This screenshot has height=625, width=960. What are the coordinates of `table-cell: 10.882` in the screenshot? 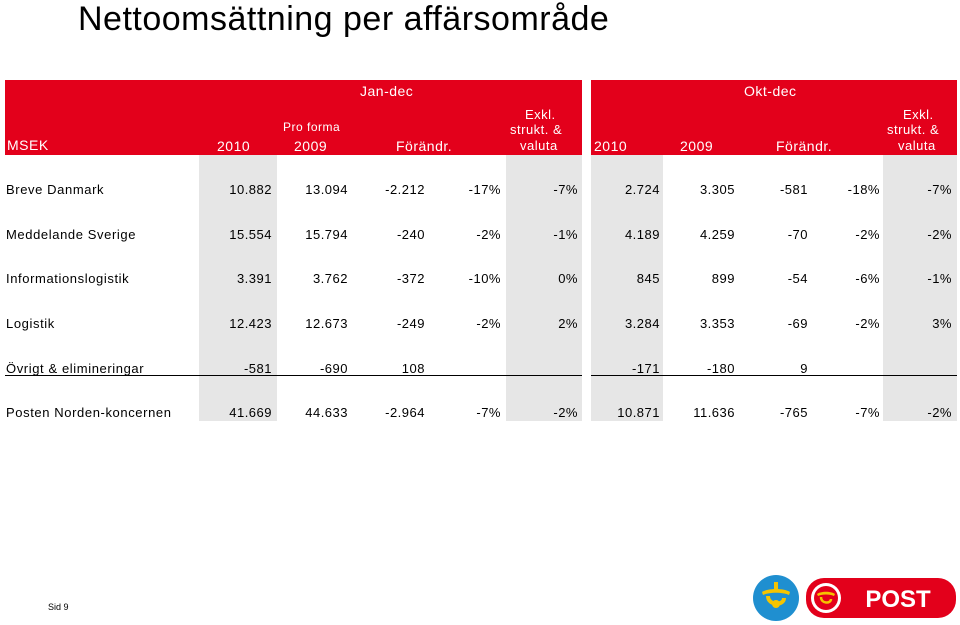 It's located at (250, 189).